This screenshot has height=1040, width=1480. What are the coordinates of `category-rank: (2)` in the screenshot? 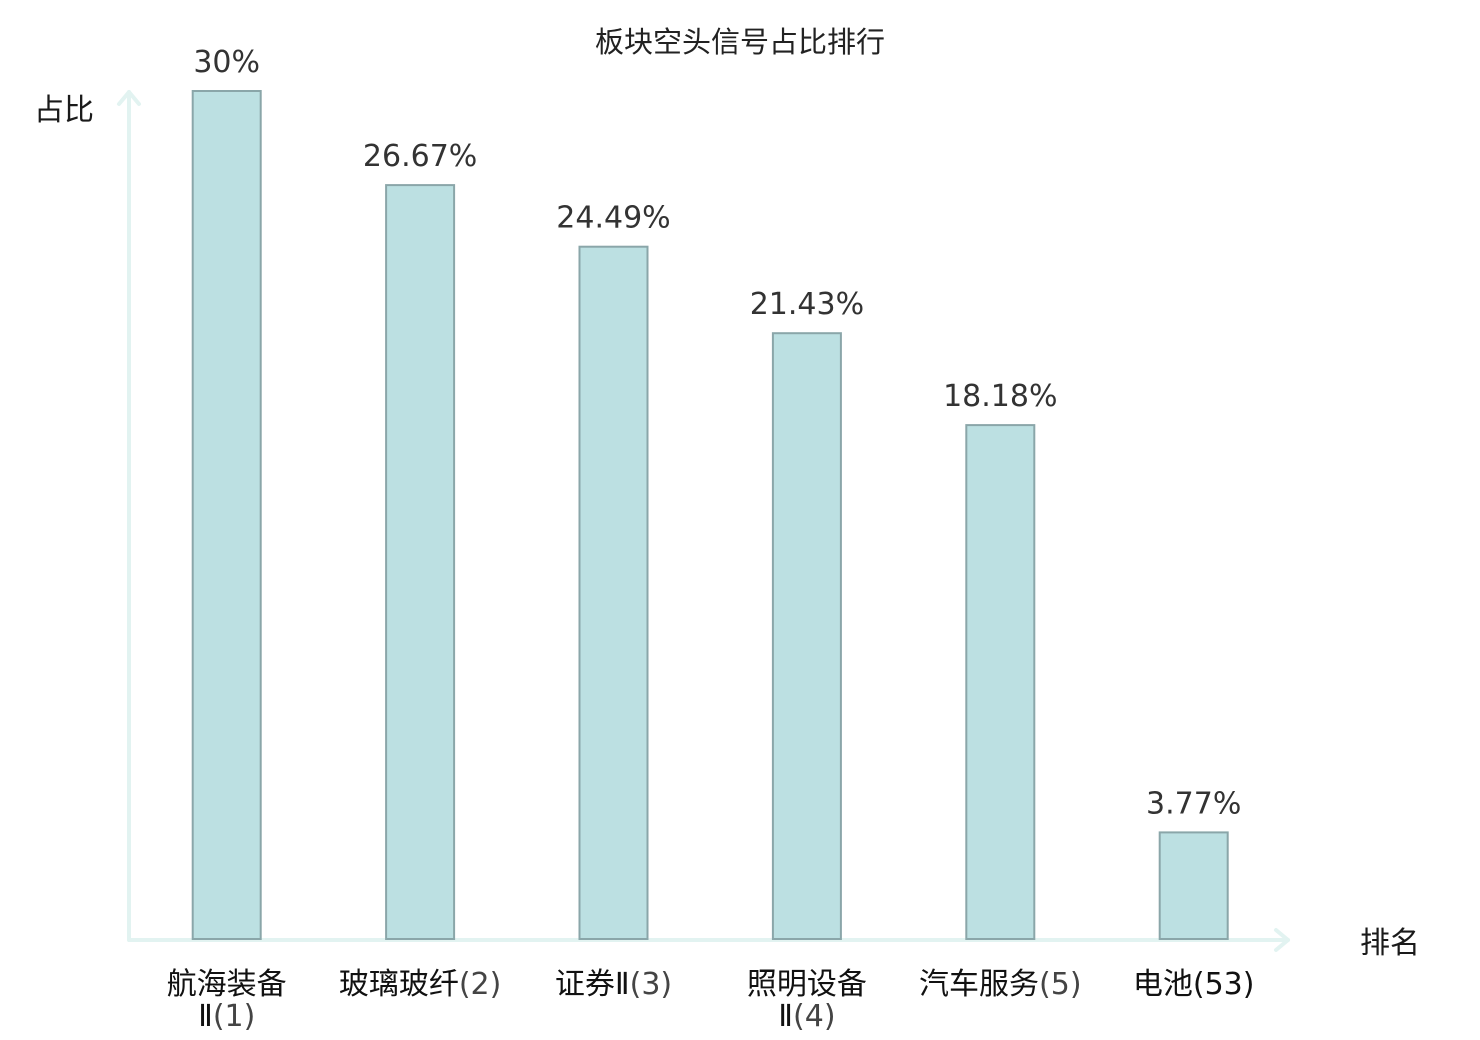 It's located at (480, 984).